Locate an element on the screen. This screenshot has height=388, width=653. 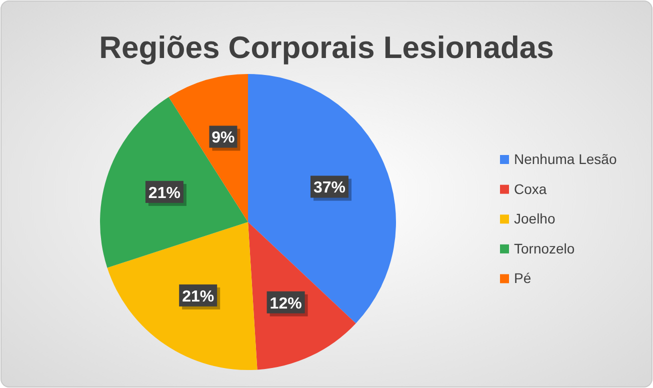
legend-label: Nenhuma Lesão is located at coordinates (565, 159).